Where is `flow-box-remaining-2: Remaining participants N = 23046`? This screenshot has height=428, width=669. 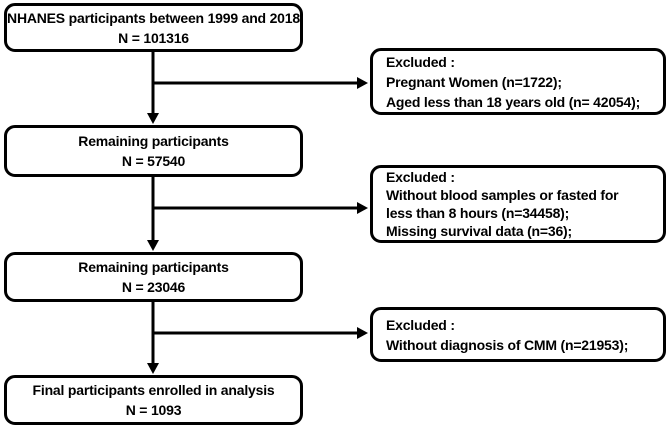
flow-box-remaining-2: Remaining participants N = 23046 is located at coordinates (153, 277).